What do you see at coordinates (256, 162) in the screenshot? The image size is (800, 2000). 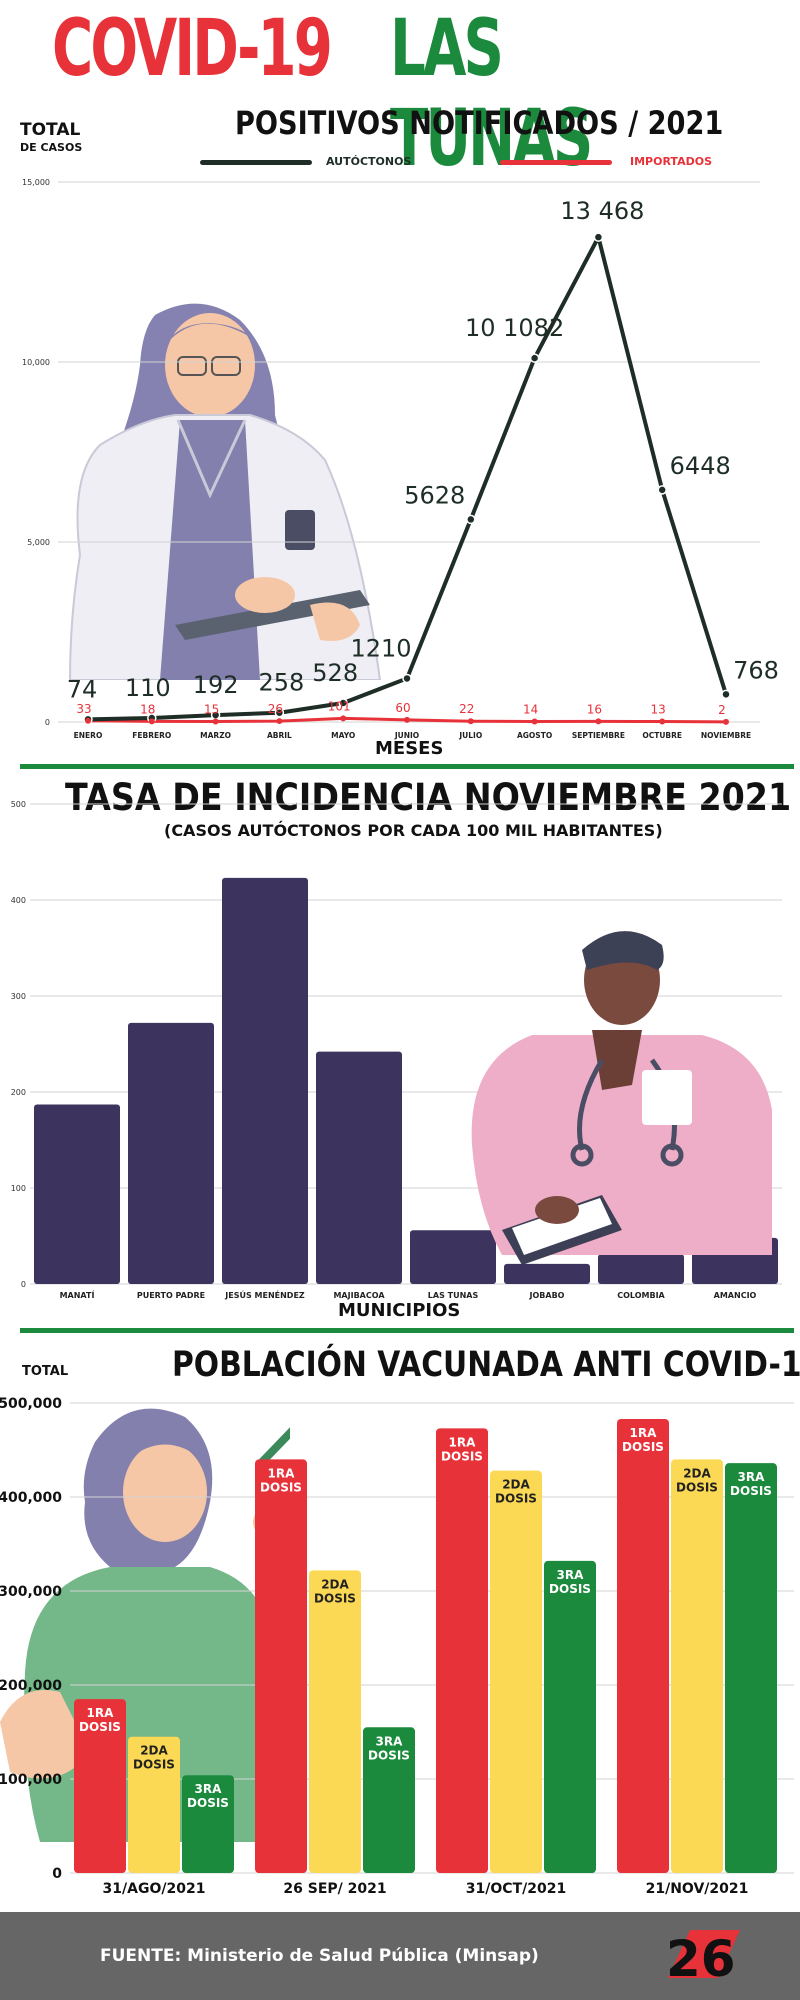 I see `legend-autoctonos-swatch` at bounding box center [256, 162].